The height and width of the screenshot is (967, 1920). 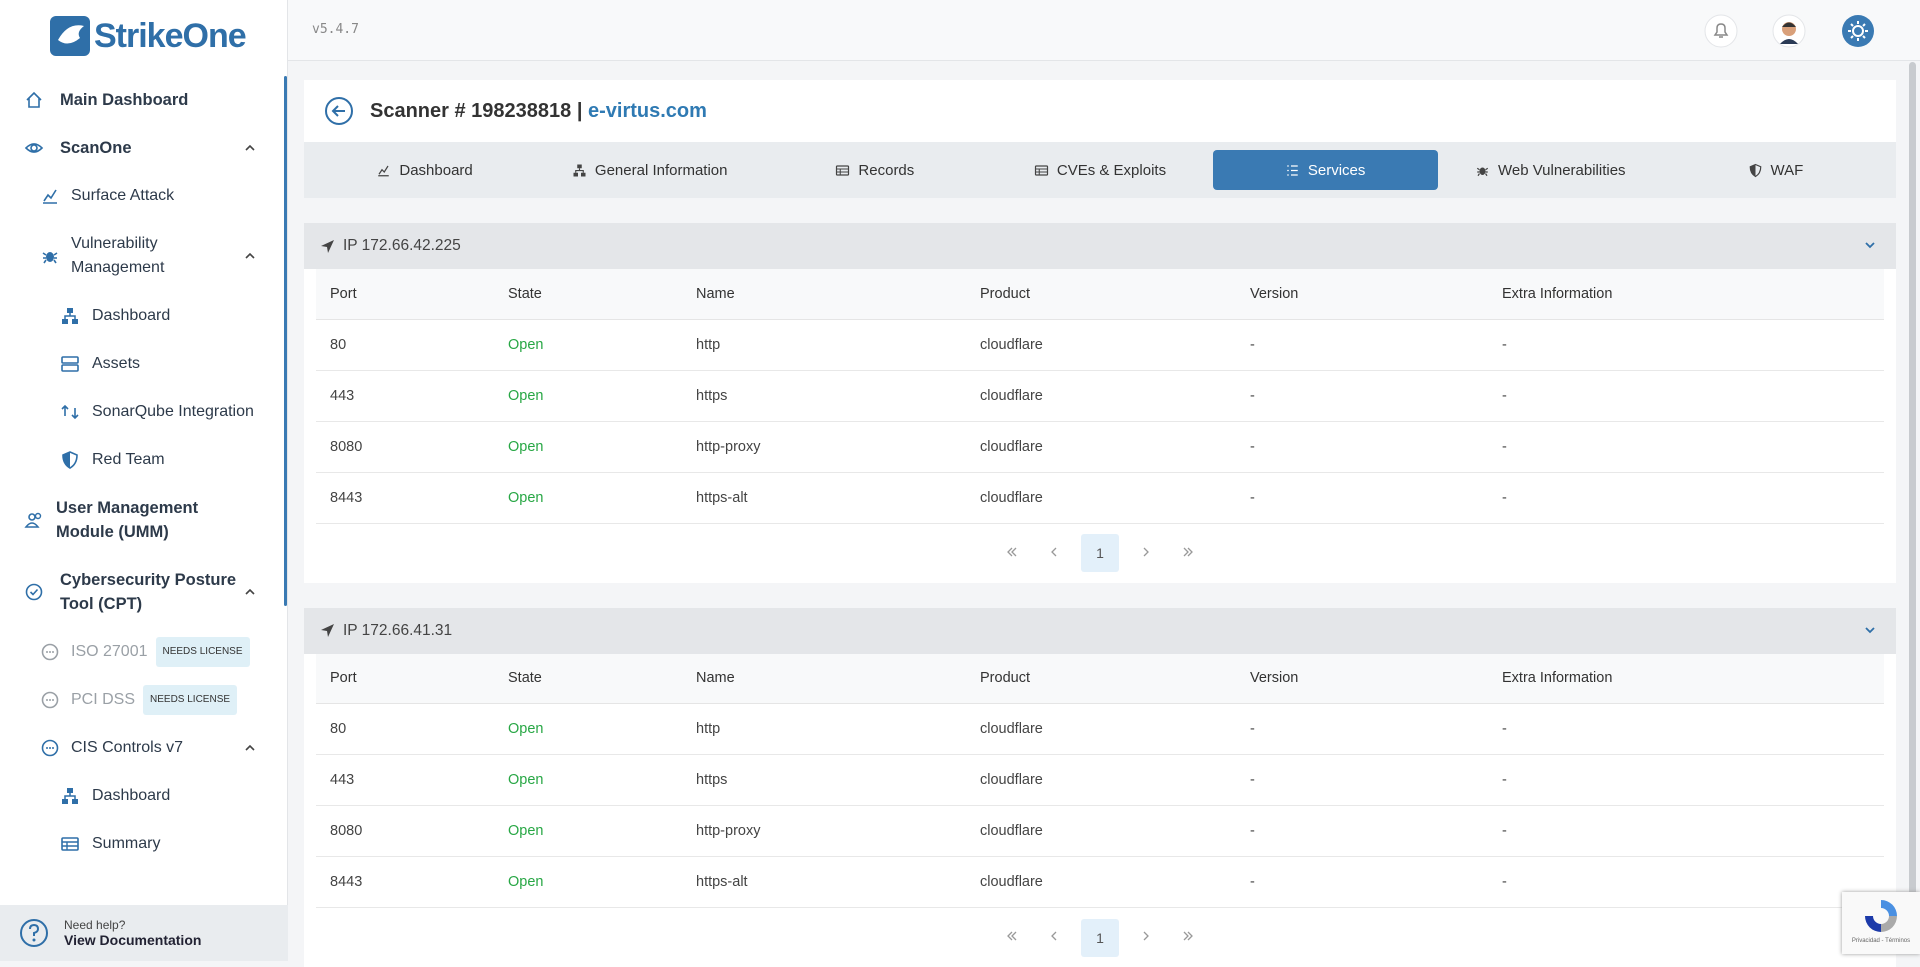 I want to click on tab-label: Services, so click(x=1337, y=170).